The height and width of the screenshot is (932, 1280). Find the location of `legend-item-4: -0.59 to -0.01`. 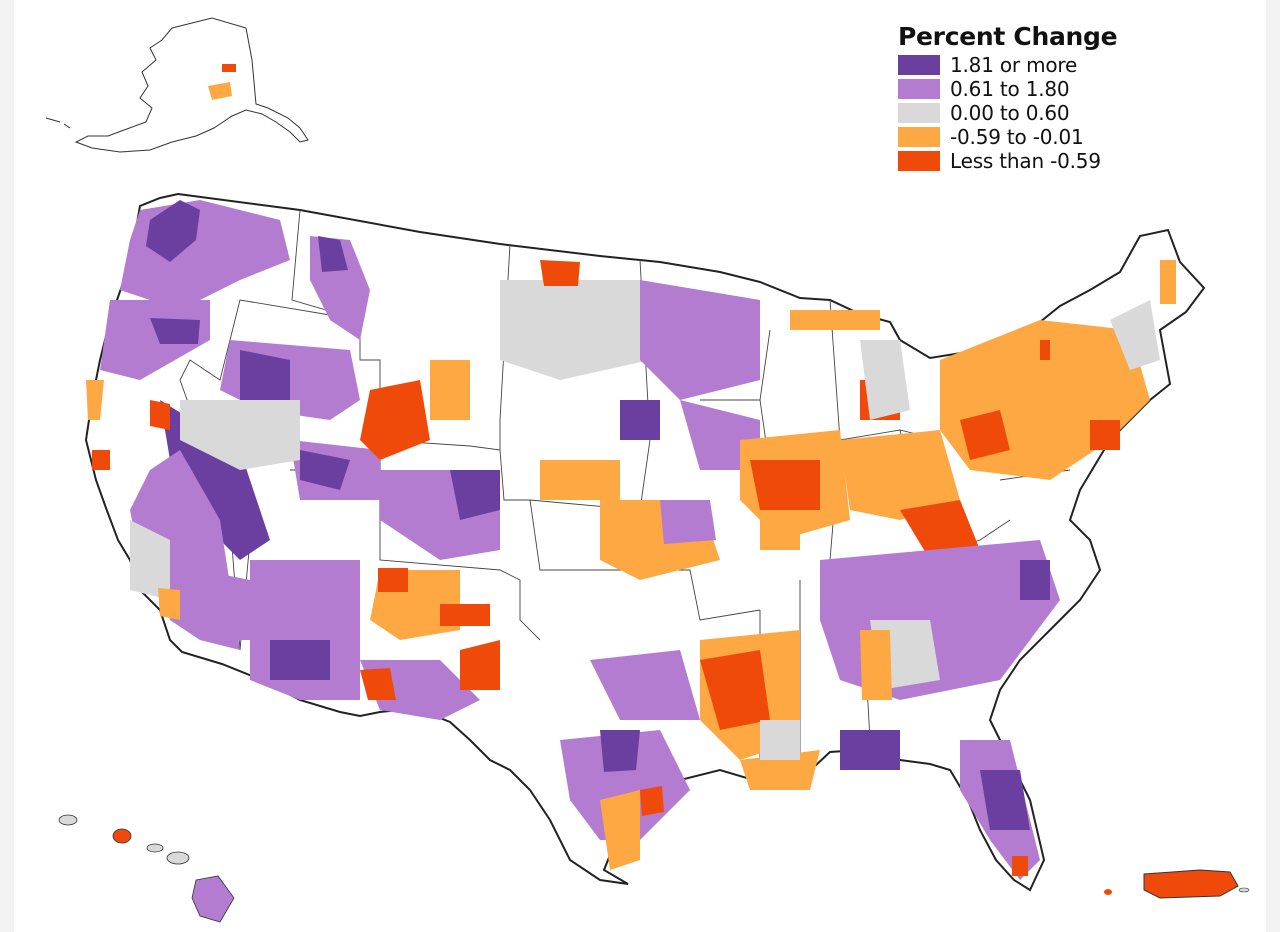

legend-item-4: -0.59 to -0.01 is located at coordinates (1028, 137).